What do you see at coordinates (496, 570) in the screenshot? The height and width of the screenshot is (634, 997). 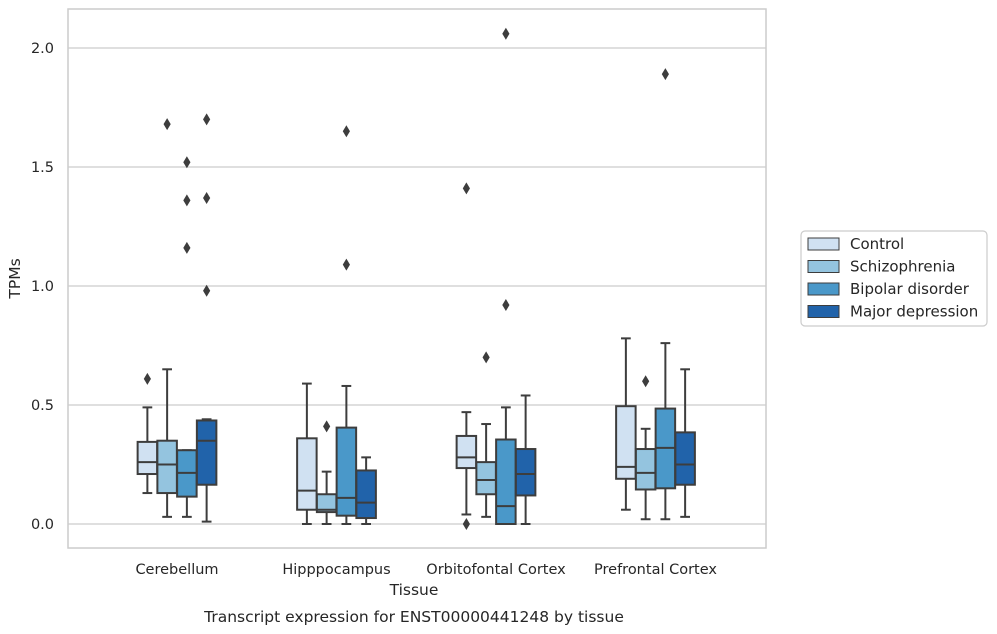 I see `x-tick-label: Orbitofontal Cortex` at bounding box center [496, 570].